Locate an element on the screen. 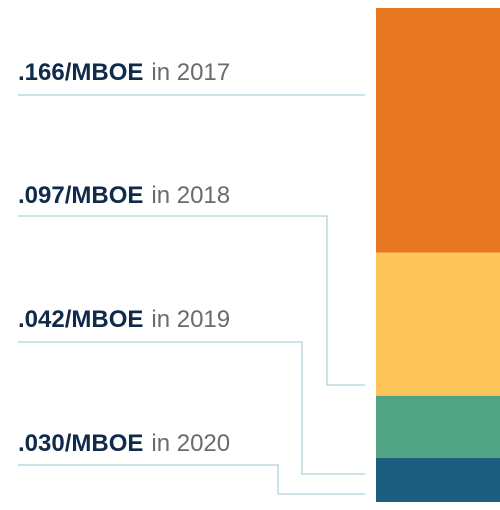  series-name: in 2019 is located at coordinates (190, 319).